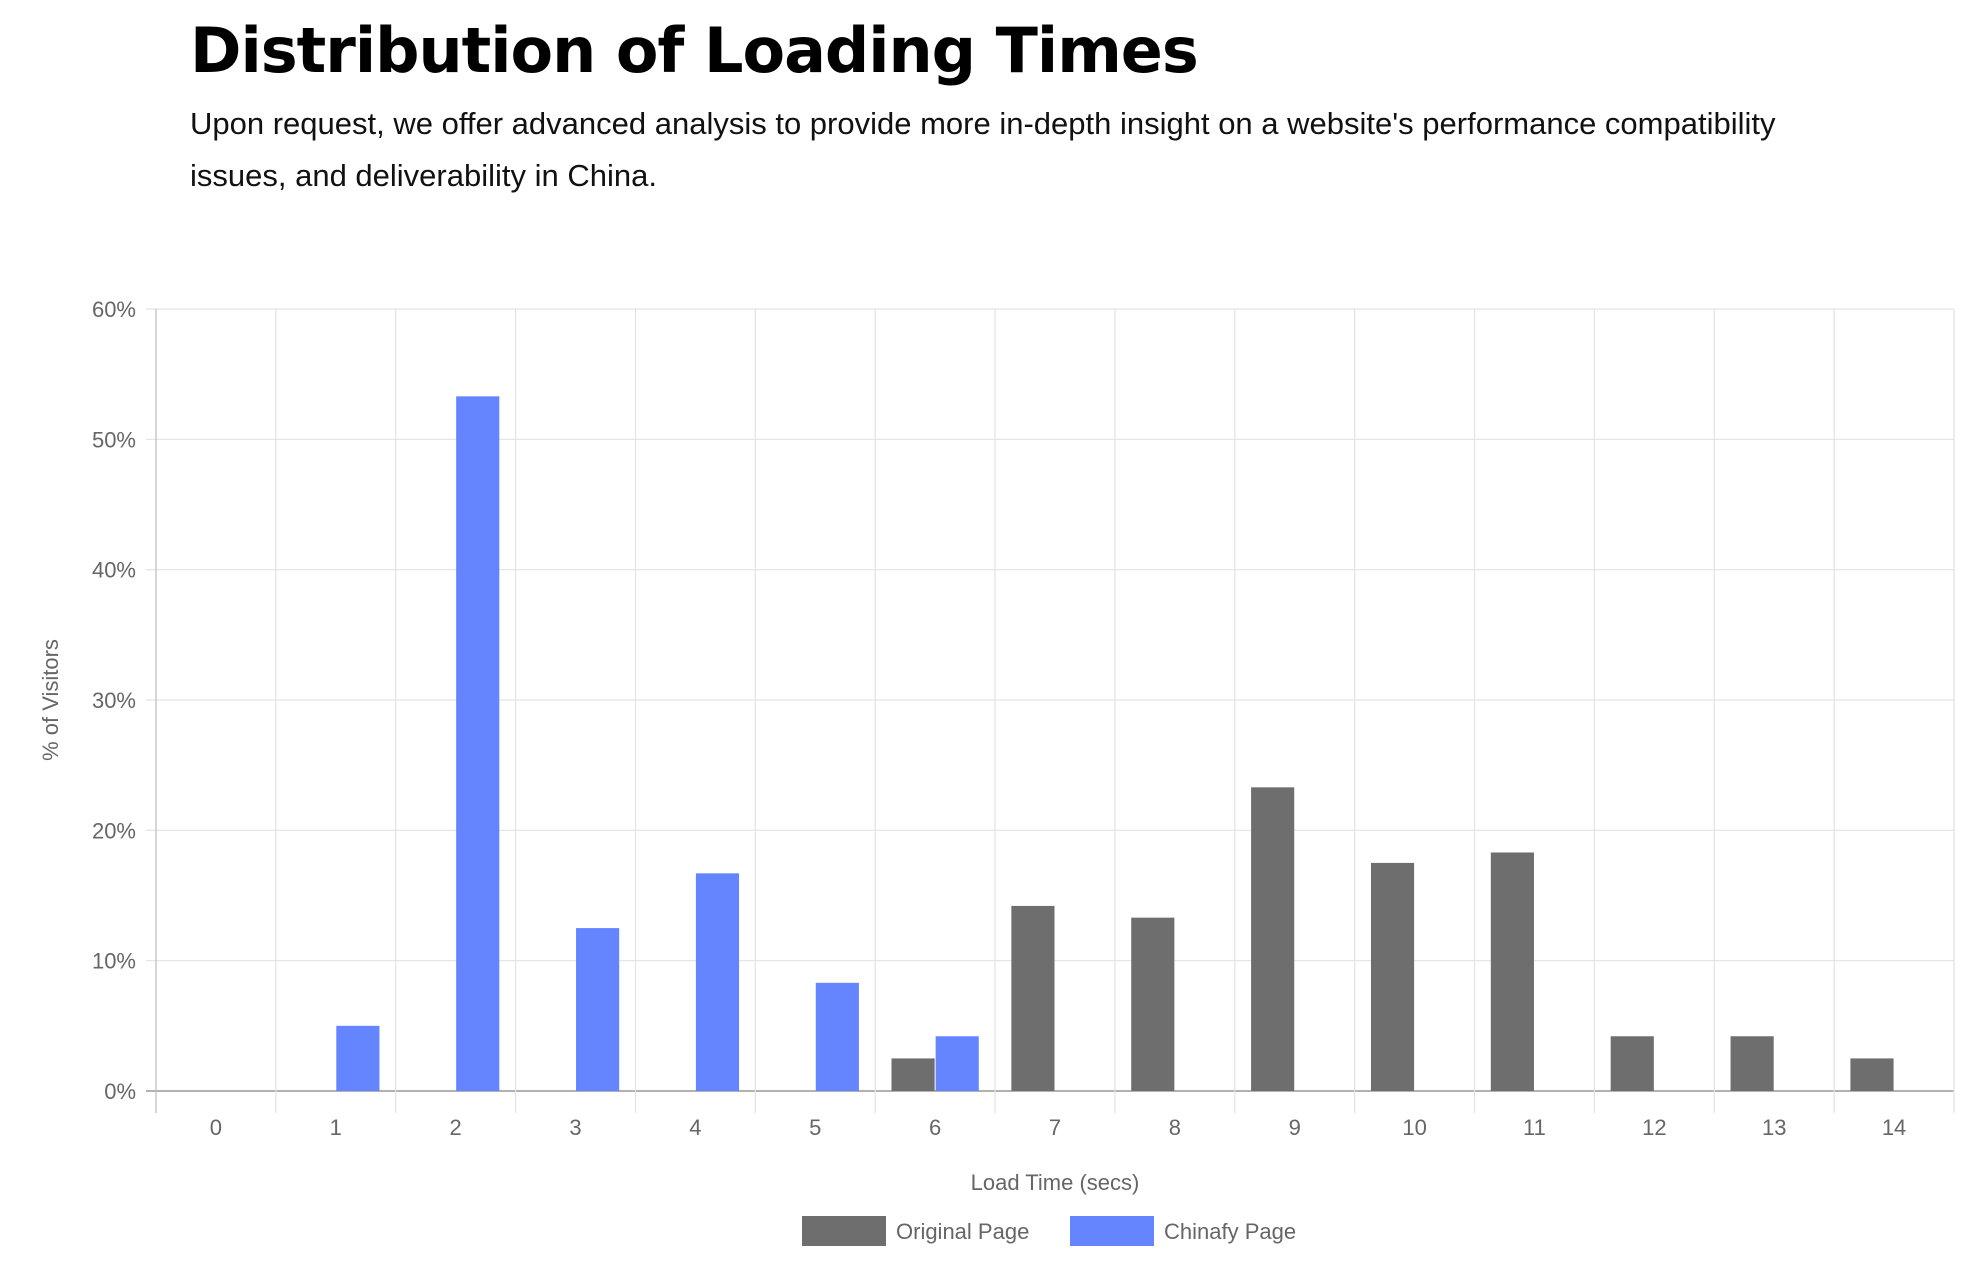 Image resolution: width=1974 pixels, height=1274 pixels. What do you see at coordinates (575, 1127) in the screenshot?
I see `x-tick-label: 3` at bounding box center [575, 1127].